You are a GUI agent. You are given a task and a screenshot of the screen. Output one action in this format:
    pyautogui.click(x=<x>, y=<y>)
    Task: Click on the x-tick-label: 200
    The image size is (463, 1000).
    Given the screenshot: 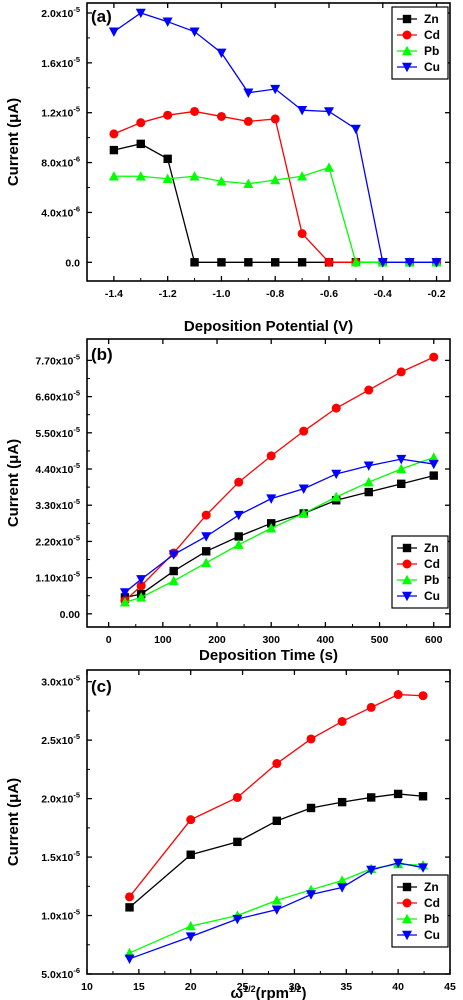 What is the action you would take?
    pyautogui.click(x=217, y=640)
    